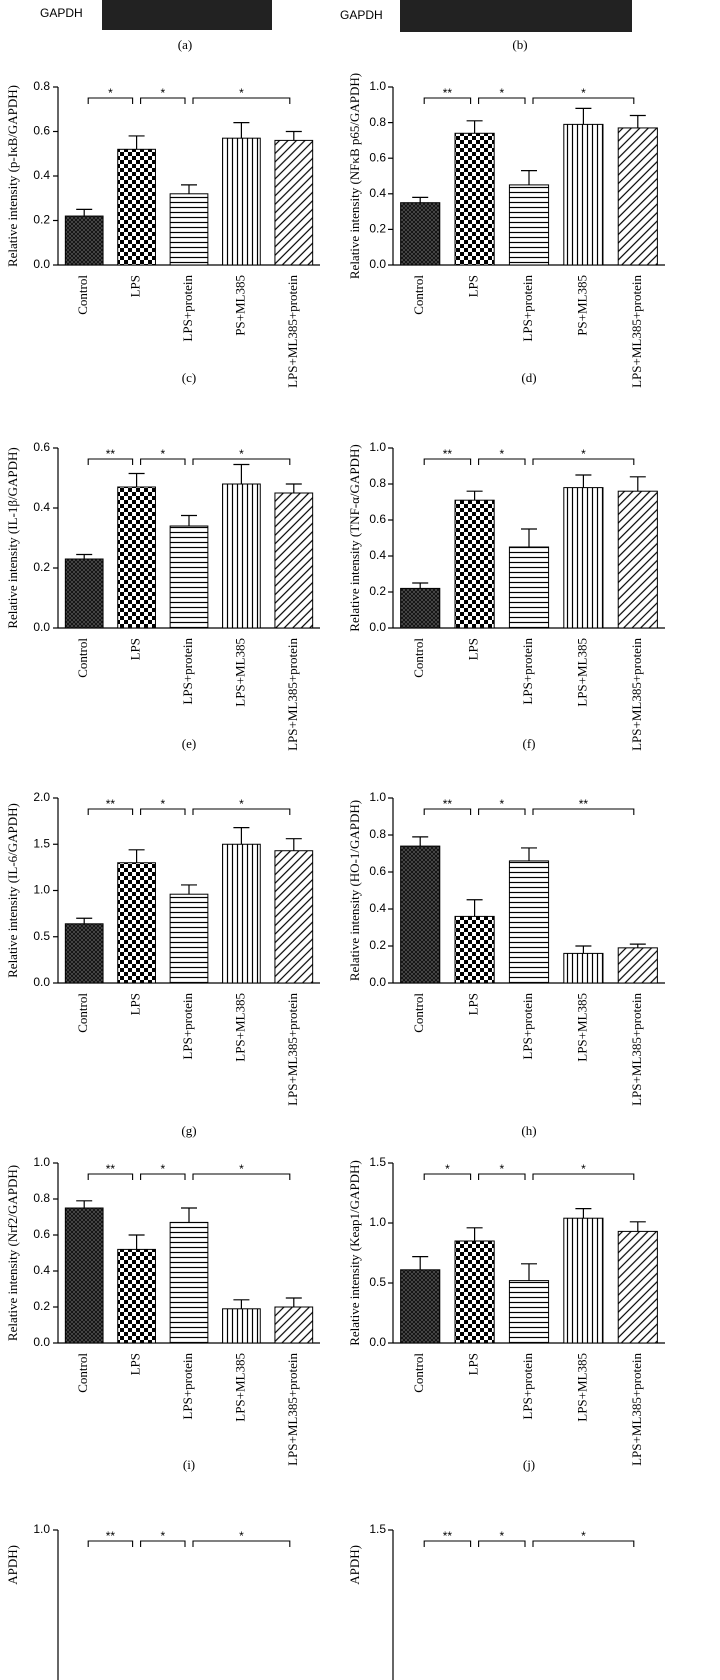  Describe the element at coordinates (188, 1130) in the screenshot. I see `panel-label: (g)` at that location.